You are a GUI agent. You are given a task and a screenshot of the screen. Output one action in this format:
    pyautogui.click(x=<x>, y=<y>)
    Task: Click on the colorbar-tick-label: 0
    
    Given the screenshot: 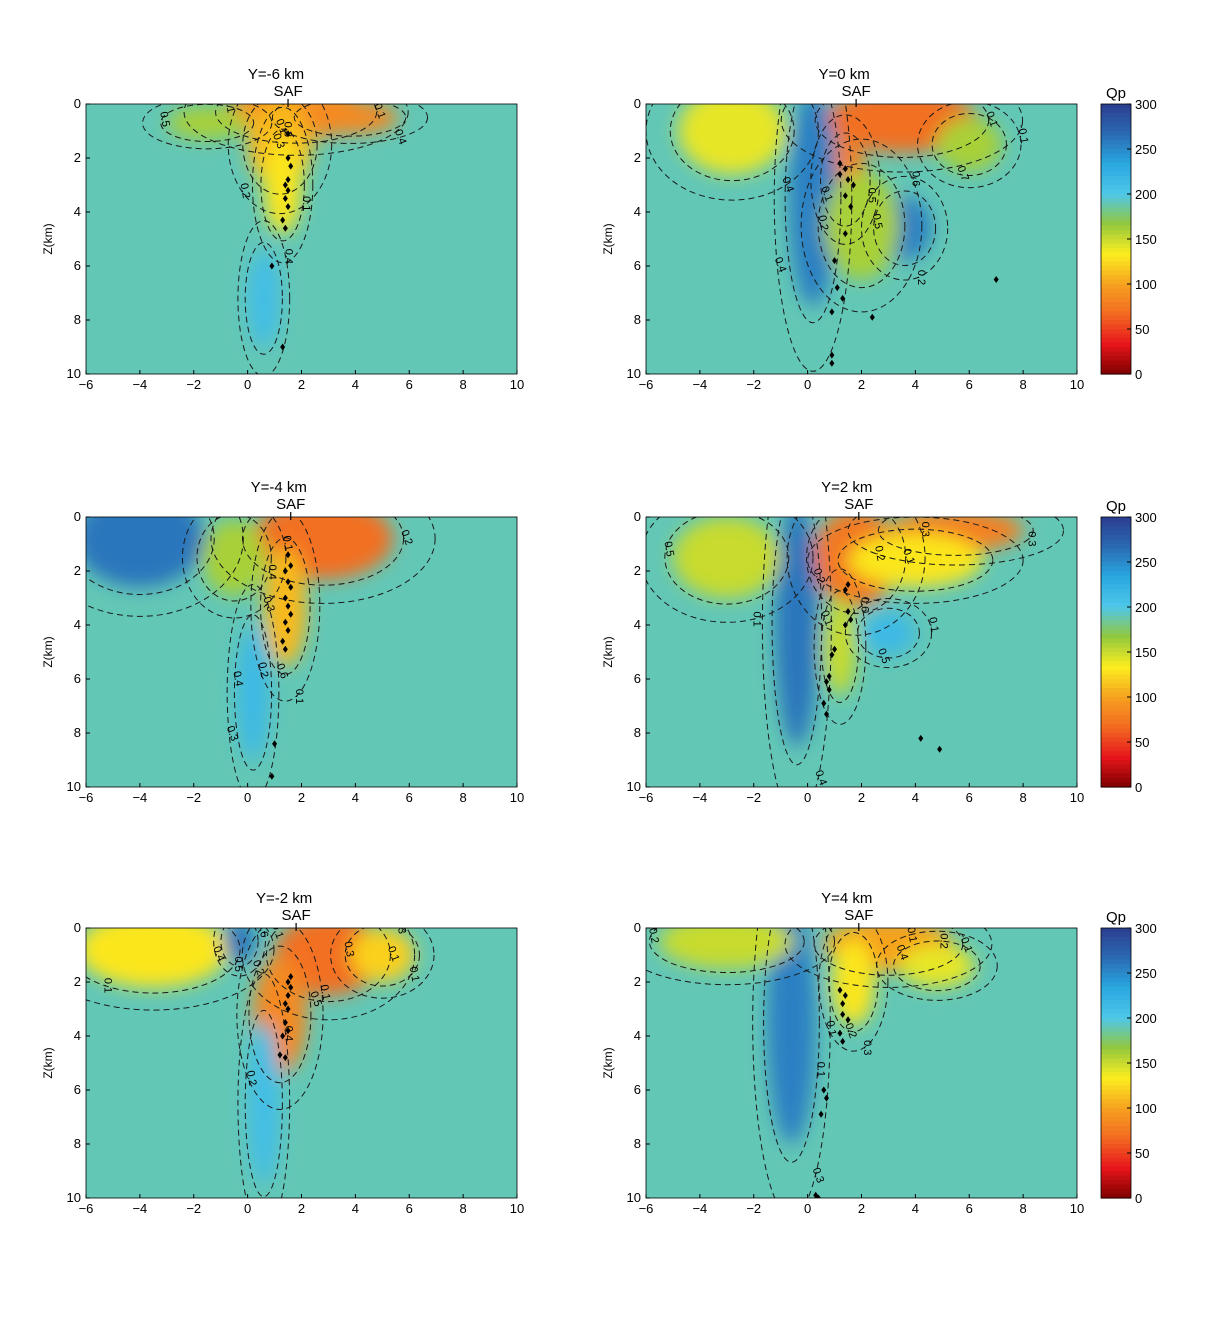 What is the action you would take?
    pyautogui.click(x=1138, y=787)
    